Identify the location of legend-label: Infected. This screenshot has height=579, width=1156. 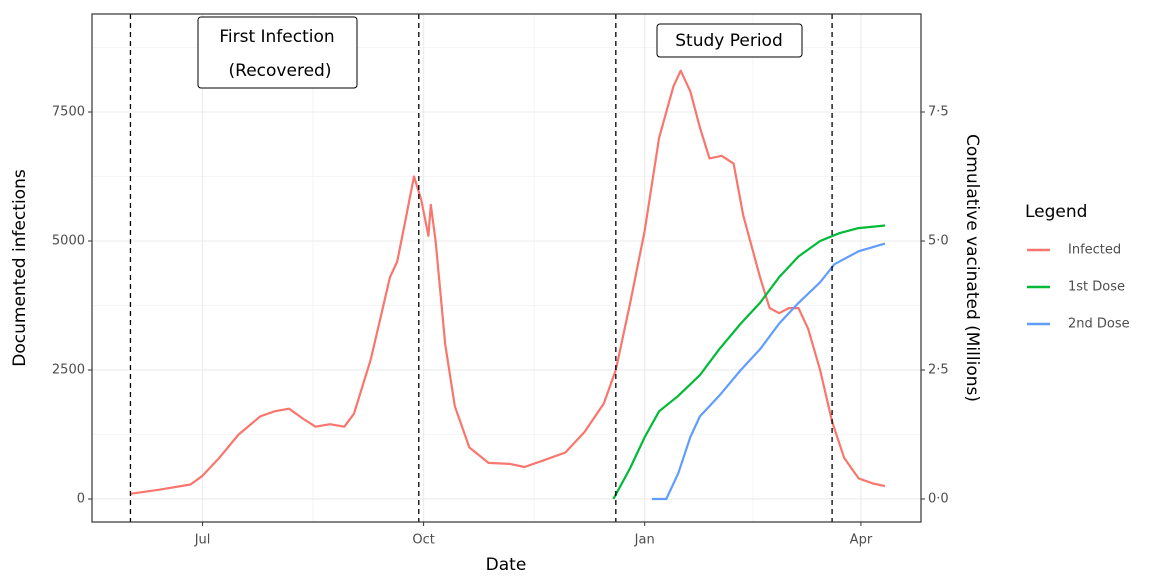
(1094, 250).